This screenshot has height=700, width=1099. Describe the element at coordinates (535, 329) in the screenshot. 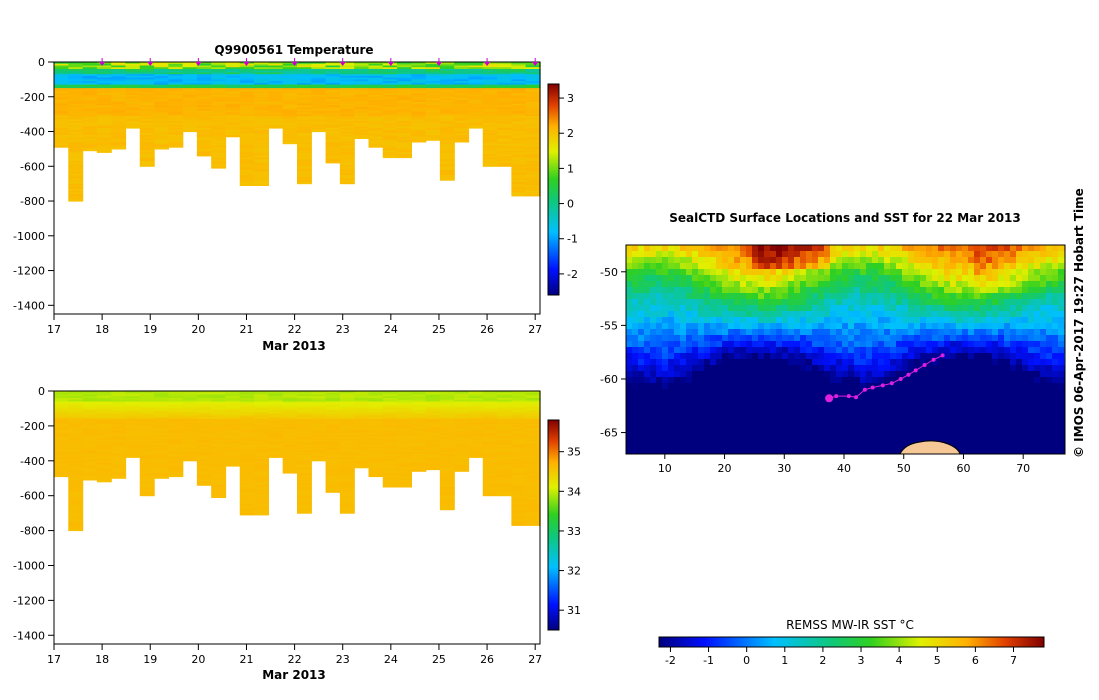

I see `x-tick-label: 27` at that location.